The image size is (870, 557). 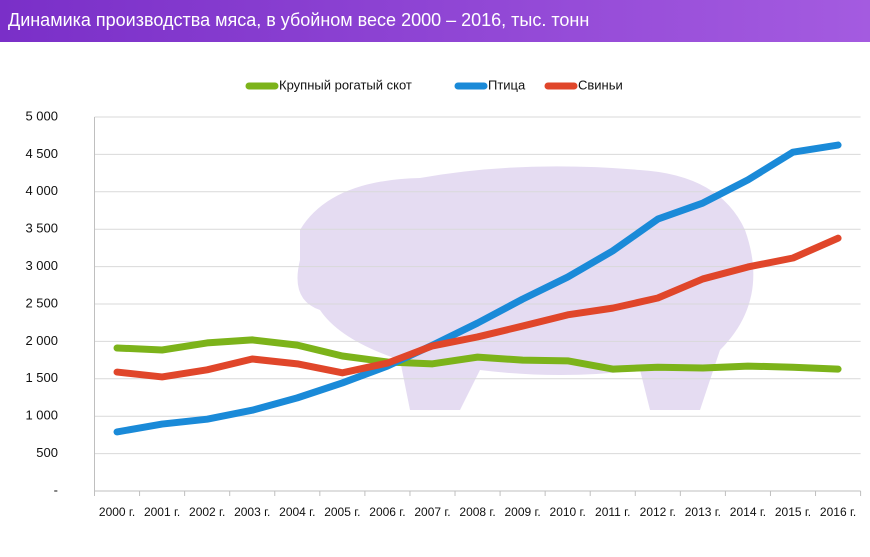 What do you see at coordinates (41, 415) in the screenshot?
I see `y-tick-label: 1 000` at bounding box center [41, 415].